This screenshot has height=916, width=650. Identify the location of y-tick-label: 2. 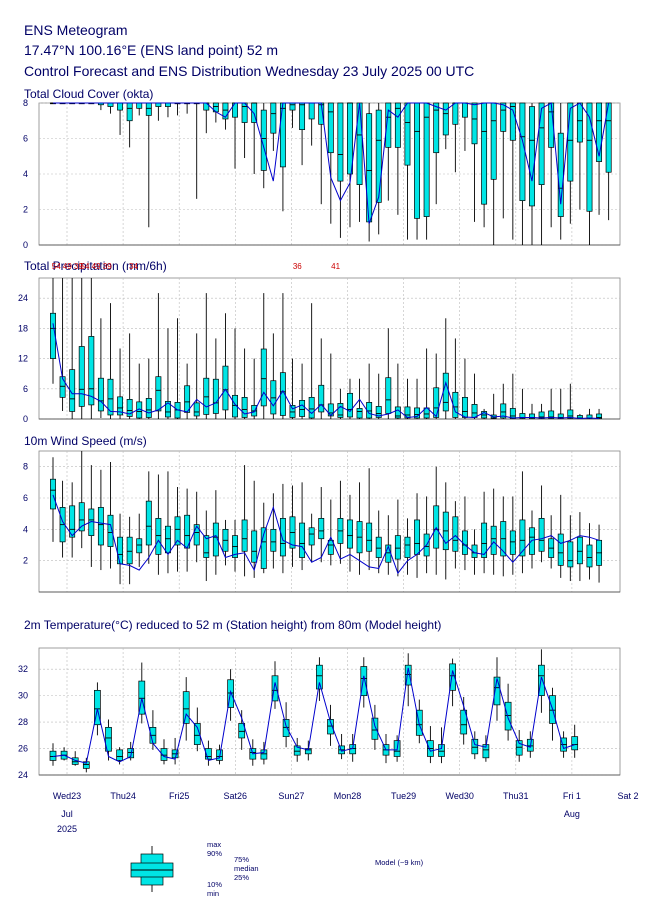
(25, 561).